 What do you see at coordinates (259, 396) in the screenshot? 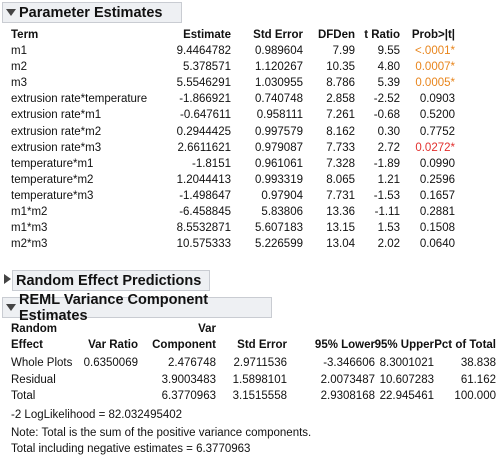
I see `cell-std-error: 3.1515558` at bounding box center [259, 396].